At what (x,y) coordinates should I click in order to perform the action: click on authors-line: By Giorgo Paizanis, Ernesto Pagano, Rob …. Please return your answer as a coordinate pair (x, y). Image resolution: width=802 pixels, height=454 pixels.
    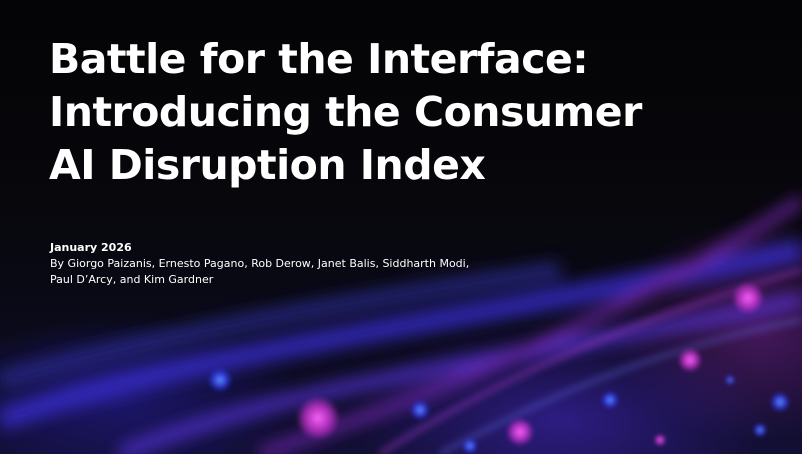
    Looking at the image, I should click on (260, 263).